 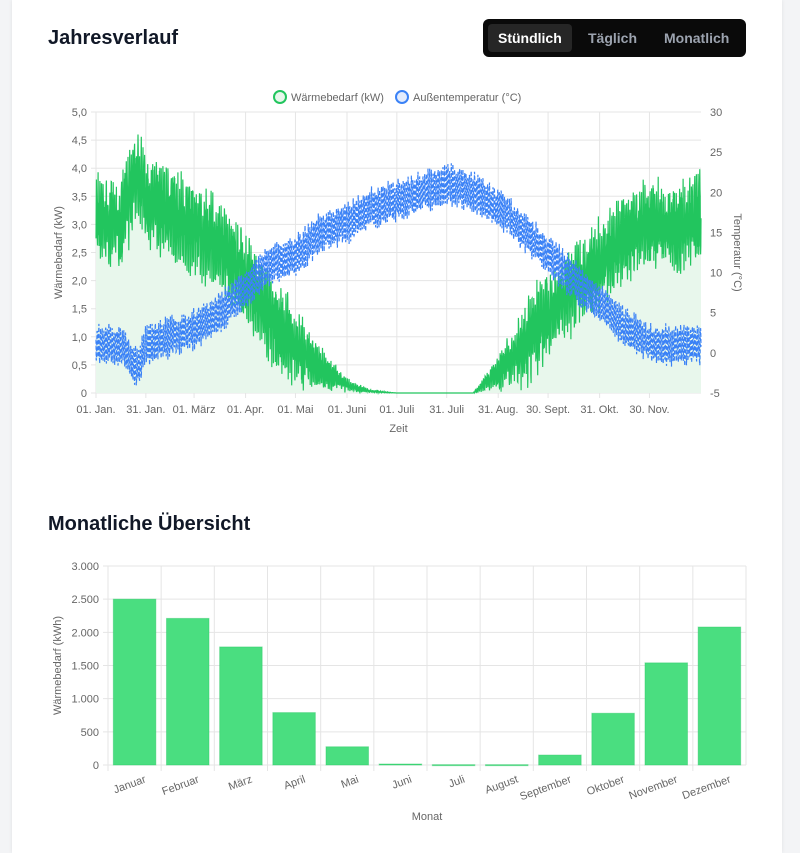 What do you see at coordinates (85, 667) in the screenshot?
I see `y-tick-label: 1.500` at bounding box center [85, 667].